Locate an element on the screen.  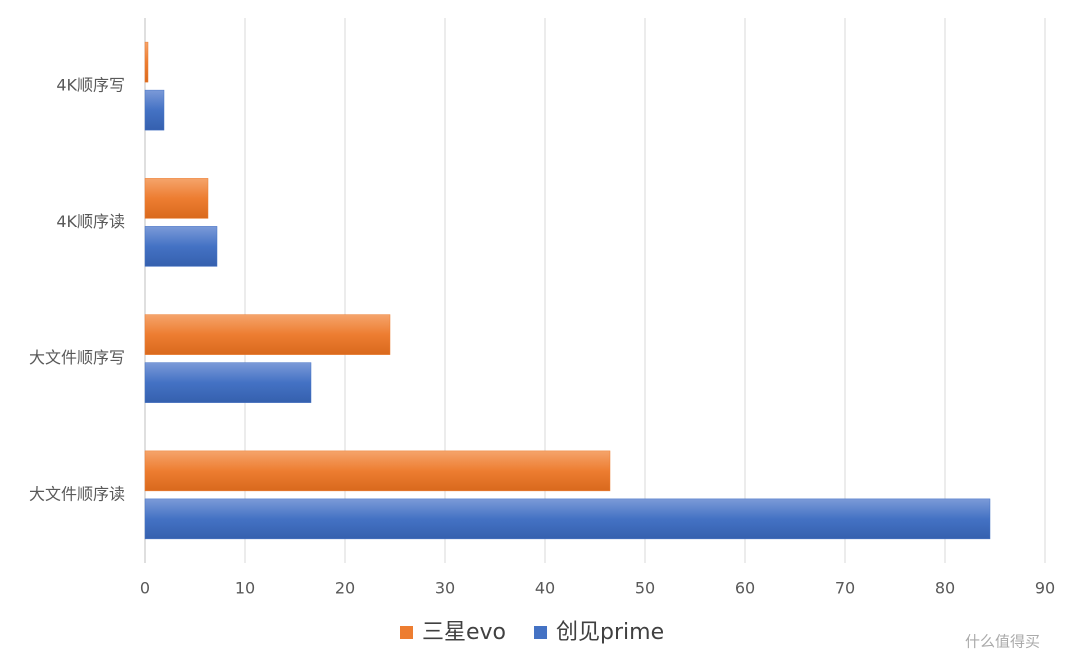
legend-label: 三星evo is located at coordinates (464, 632).